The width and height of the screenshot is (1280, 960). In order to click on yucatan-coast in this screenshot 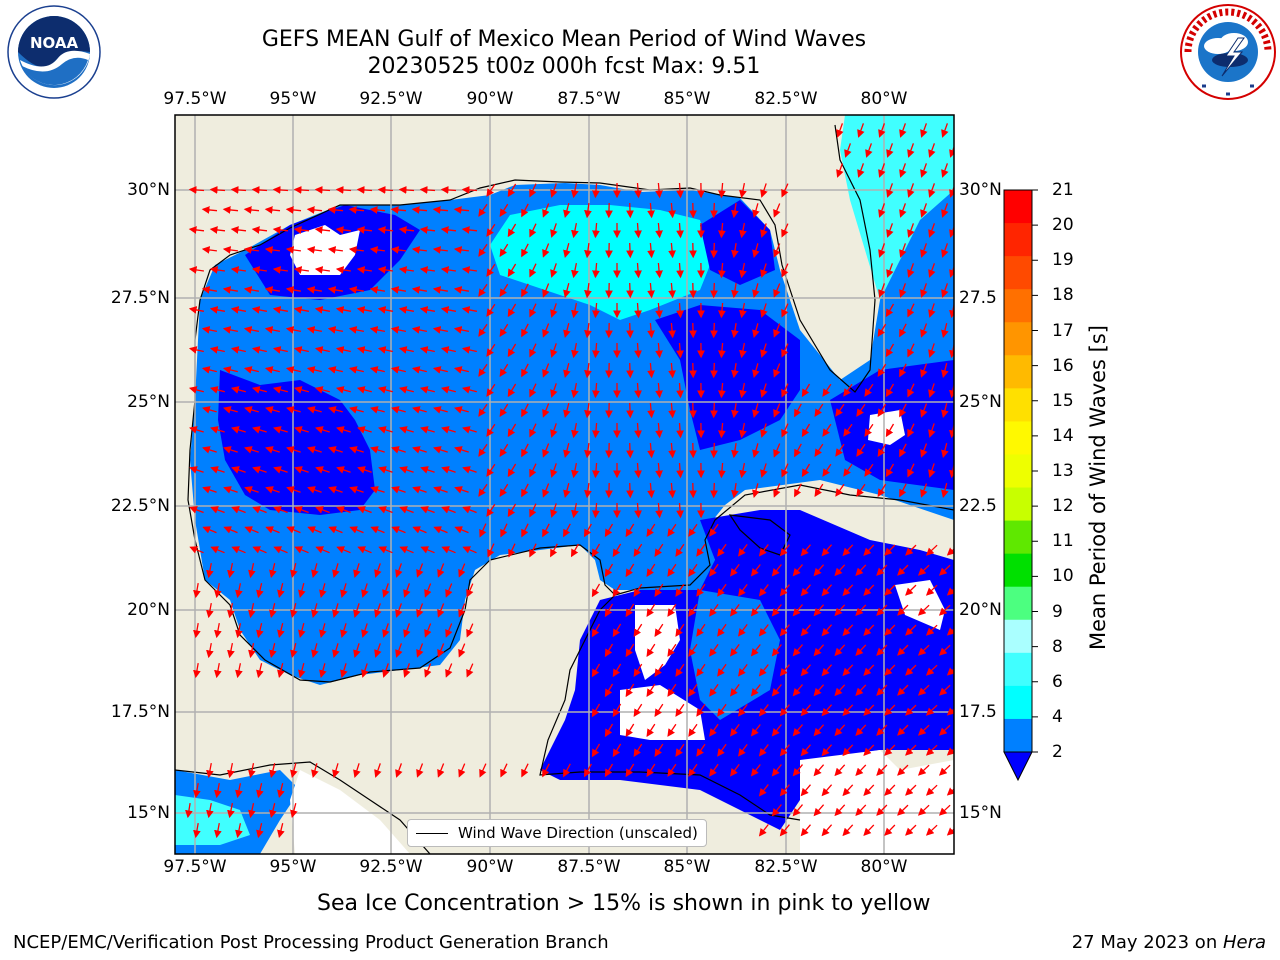, I will do `click(784, 540)`.